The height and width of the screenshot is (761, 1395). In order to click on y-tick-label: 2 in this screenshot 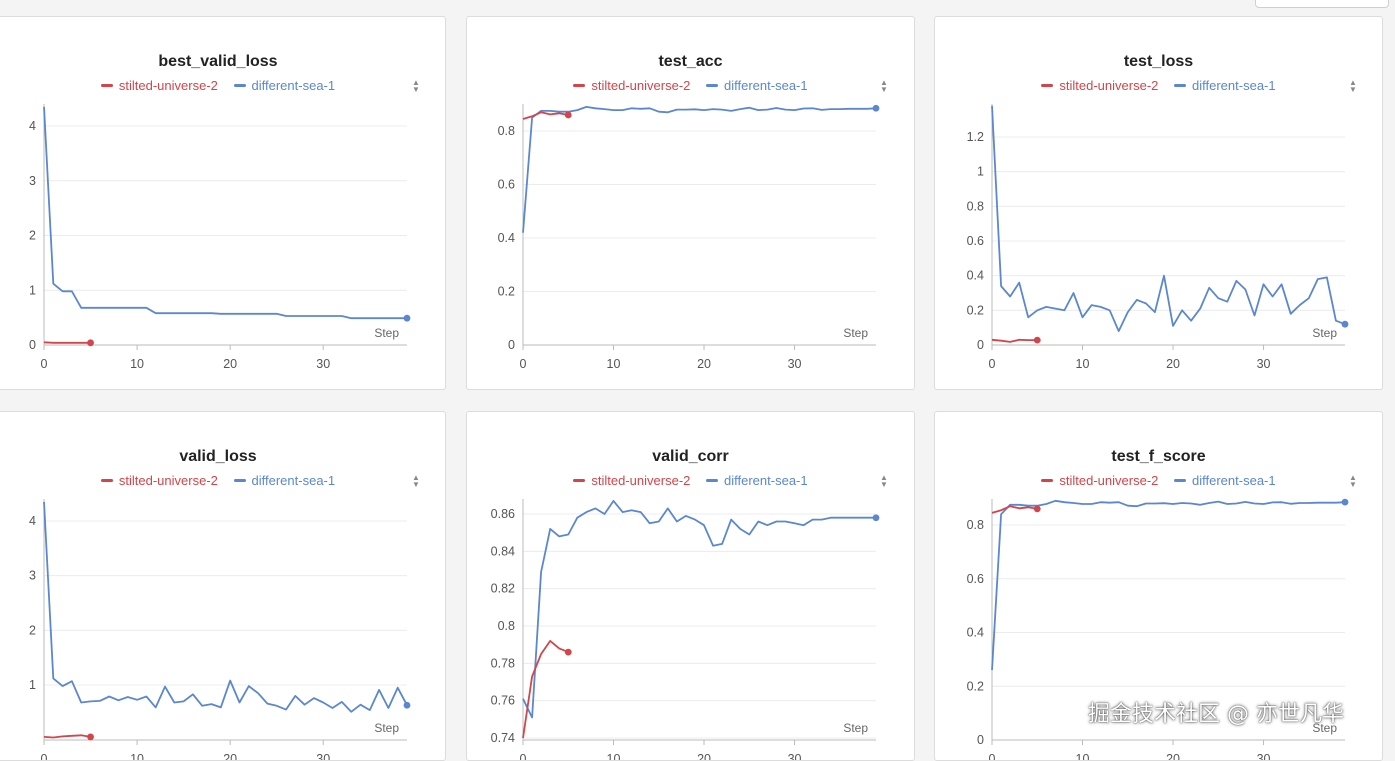, I will do `click(32, 630)`.